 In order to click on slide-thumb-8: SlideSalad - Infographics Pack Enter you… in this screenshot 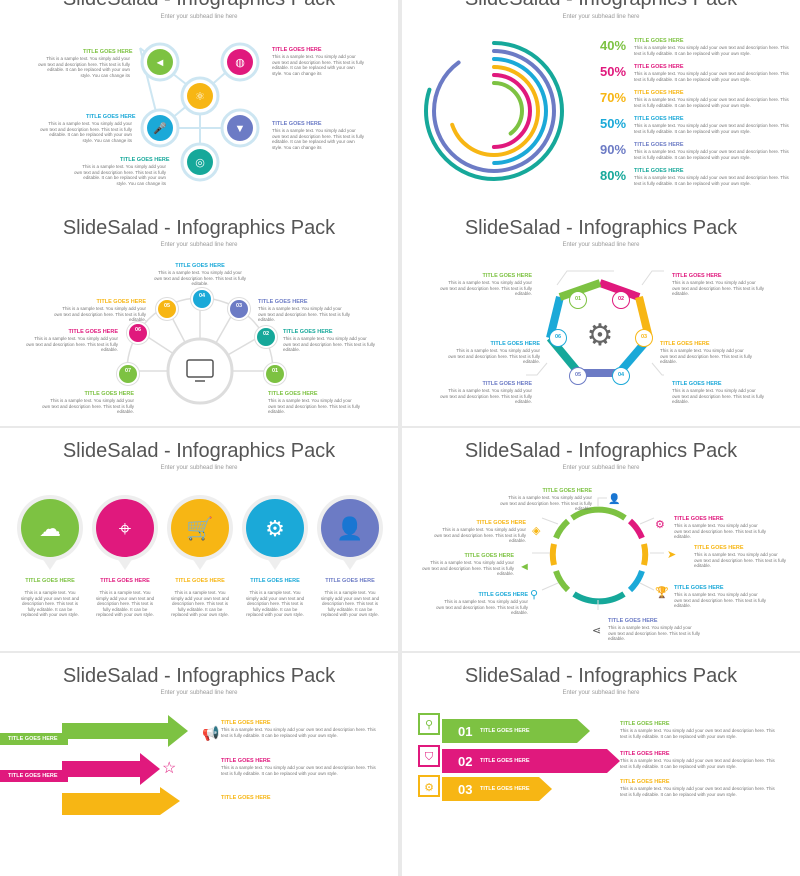, I will do `click(601, 764)`.